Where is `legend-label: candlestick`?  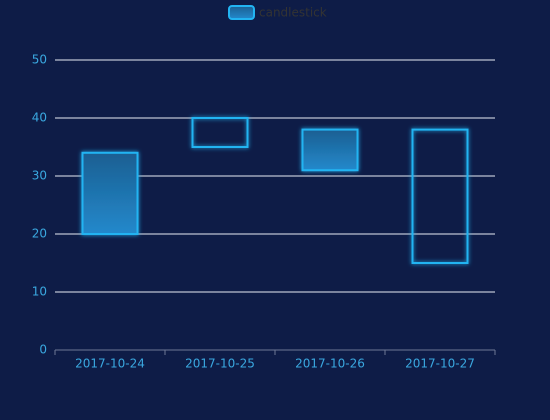 legend-label: candlestick is located at coordinates (293, 13).